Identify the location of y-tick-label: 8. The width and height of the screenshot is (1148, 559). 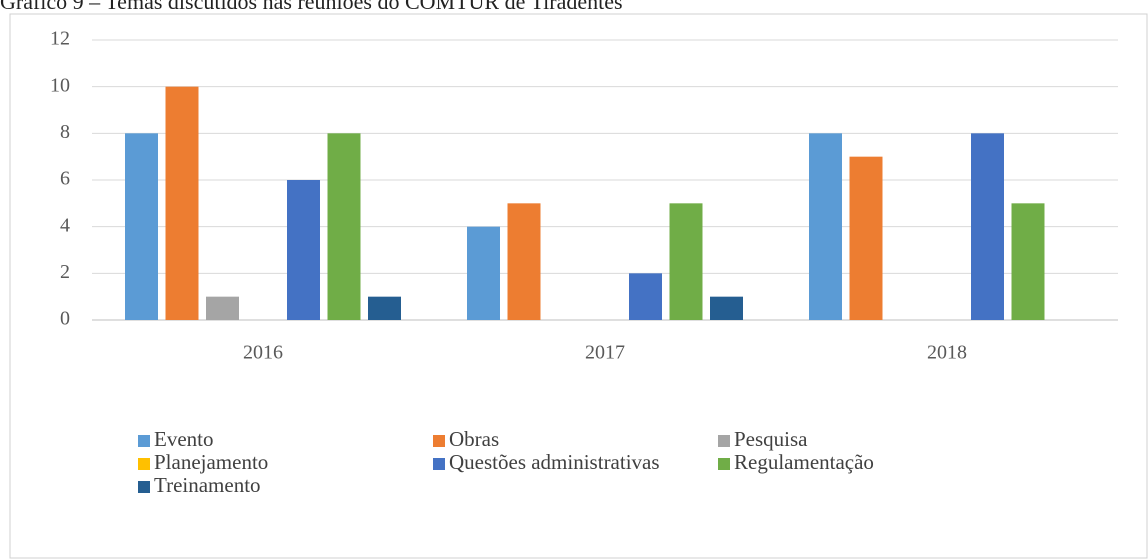
(65, 132).